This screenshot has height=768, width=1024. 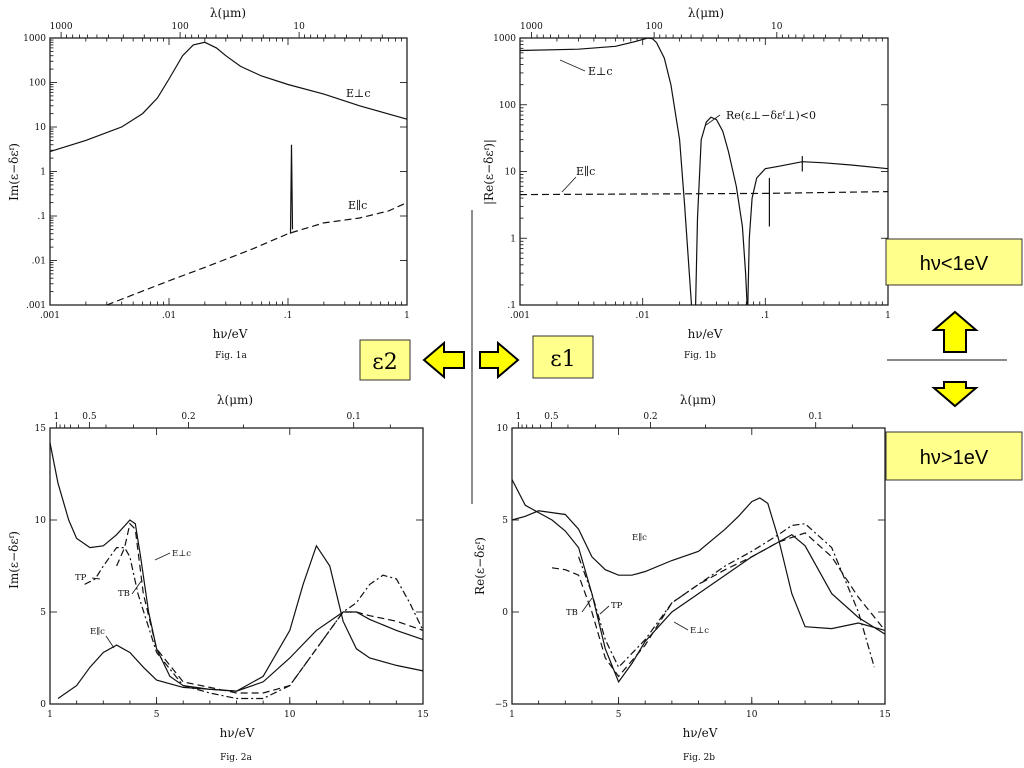 I want to click on fig1a-y-tick-label: .1, so click(x=41, y=217).